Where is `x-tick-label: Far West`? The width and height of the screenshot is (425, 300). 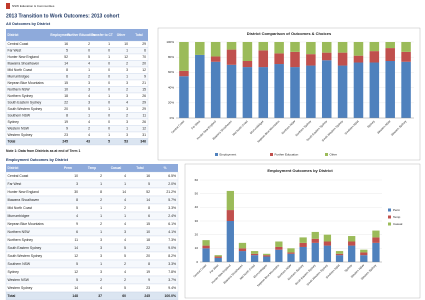
x-tick-label: Far West is located at coordinates (214, 268).